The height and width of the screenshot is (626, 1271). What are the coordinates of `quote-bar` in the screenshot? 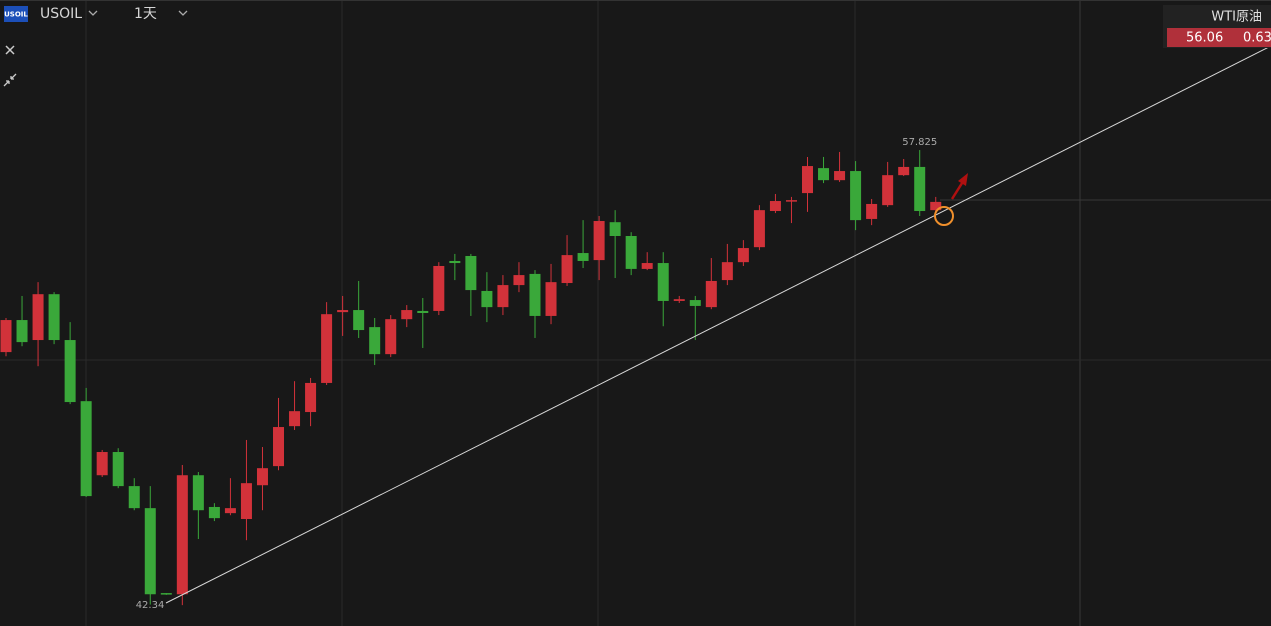 It's located at (1219, 37).